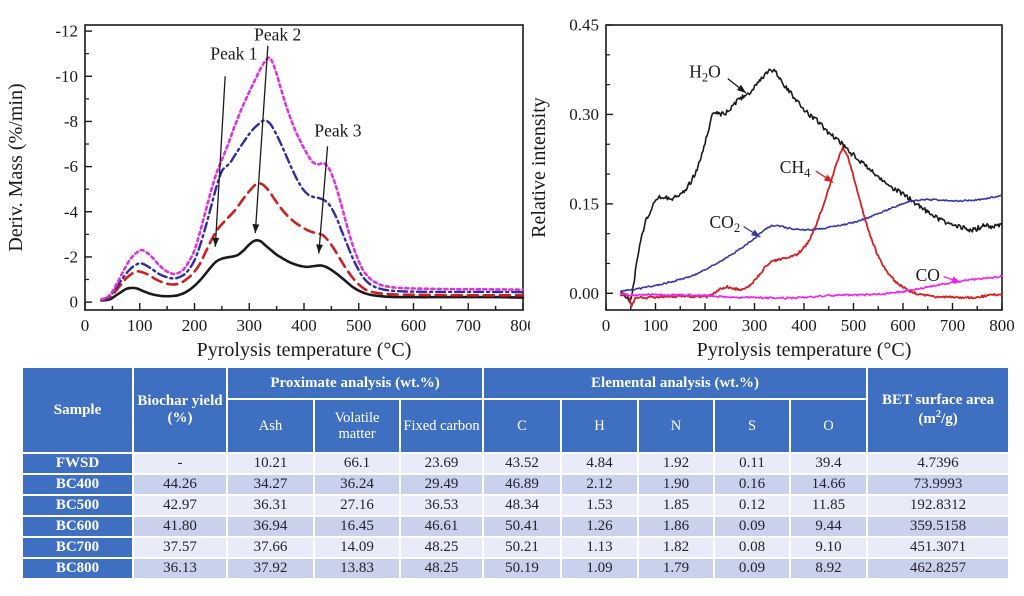  I want to click on row-header-sample: FWSD, so click(77, 463).